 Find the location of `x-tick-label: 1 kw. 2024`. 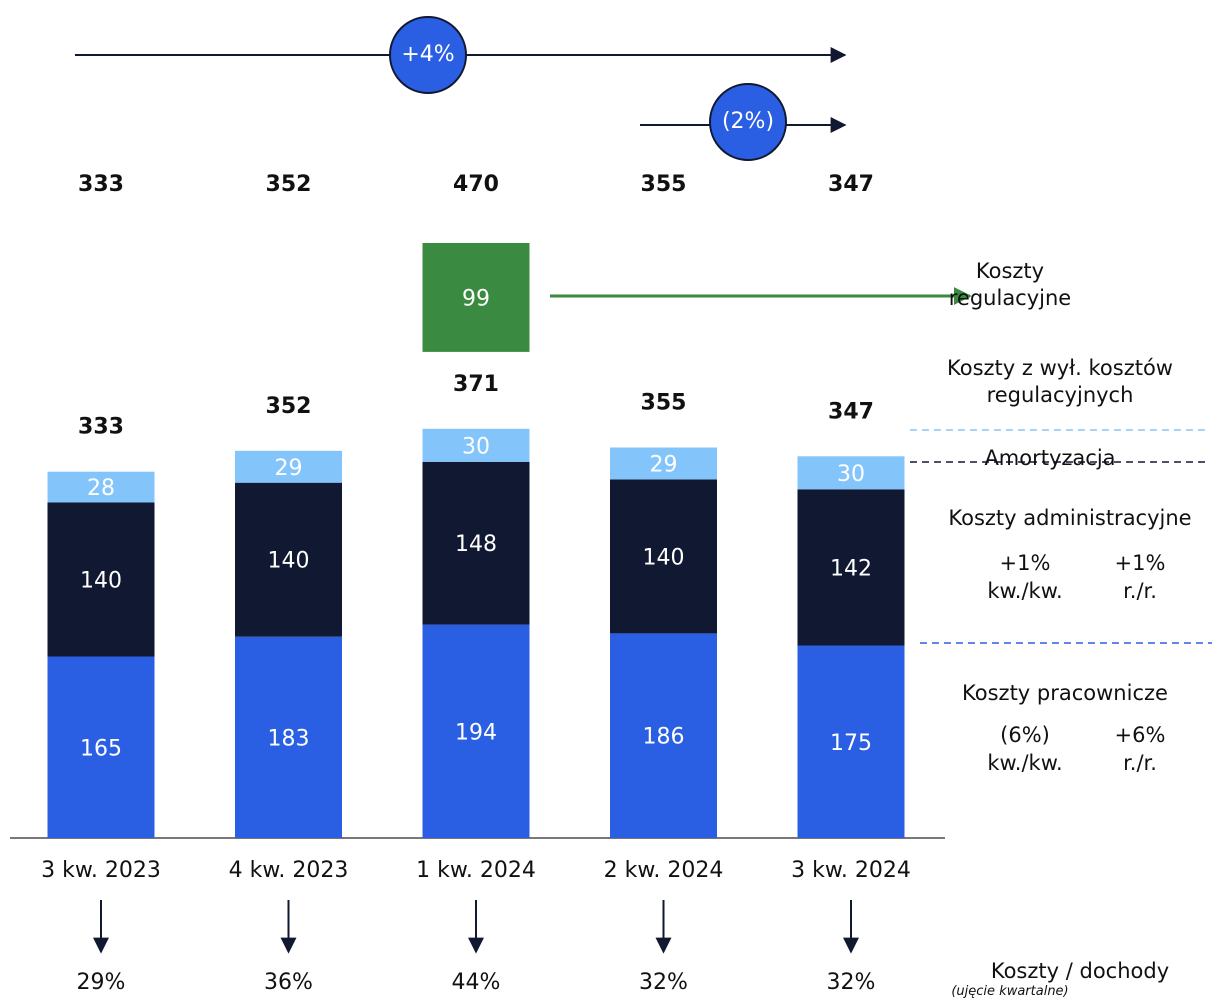

x-tick-label: 1 kw. 2024 is located at coordinates (476, 870).